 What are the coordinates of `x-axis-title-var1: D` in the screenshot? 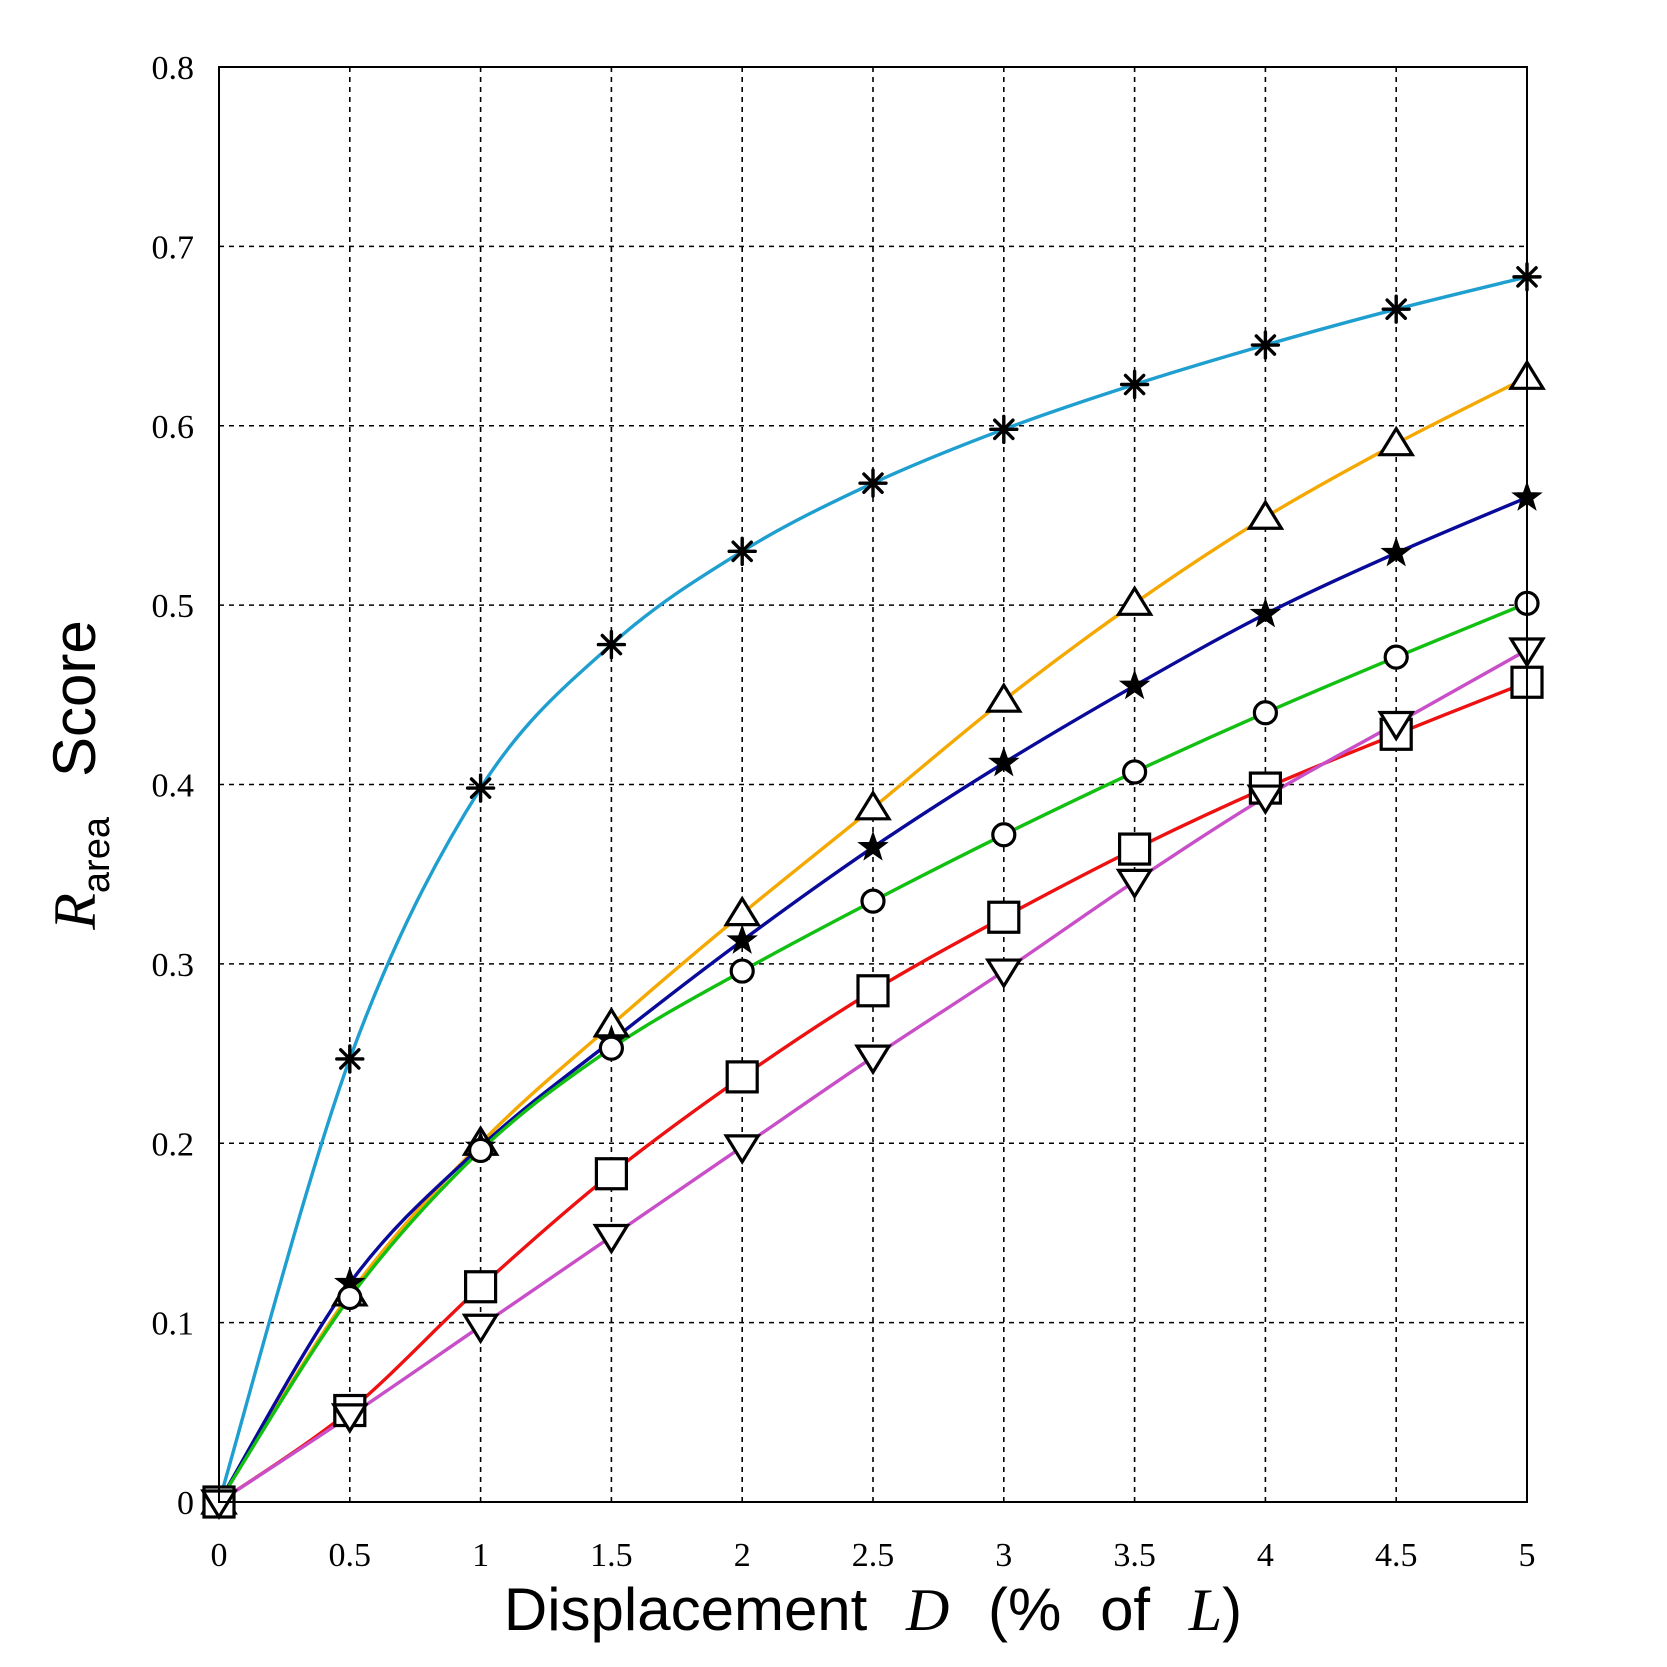 It's located at (927, 1610).